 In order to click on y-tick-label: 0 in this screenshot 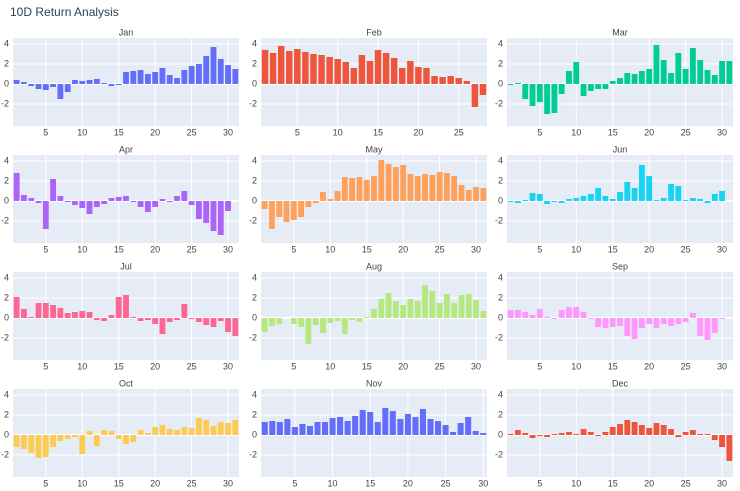, I will do `click(6, 317)`.